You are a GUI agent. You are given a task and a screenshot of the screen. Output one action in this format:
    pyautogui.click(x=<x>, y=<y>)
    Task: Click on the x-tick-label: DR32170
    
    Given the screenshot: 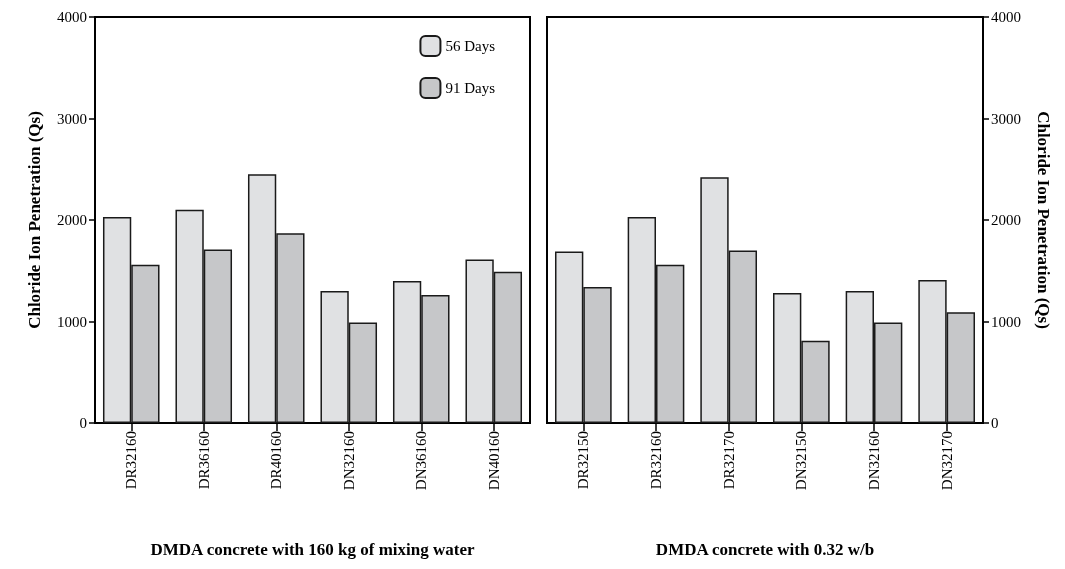 What is the action you would take?
    pyautogui.click(x=728, y=460)
    